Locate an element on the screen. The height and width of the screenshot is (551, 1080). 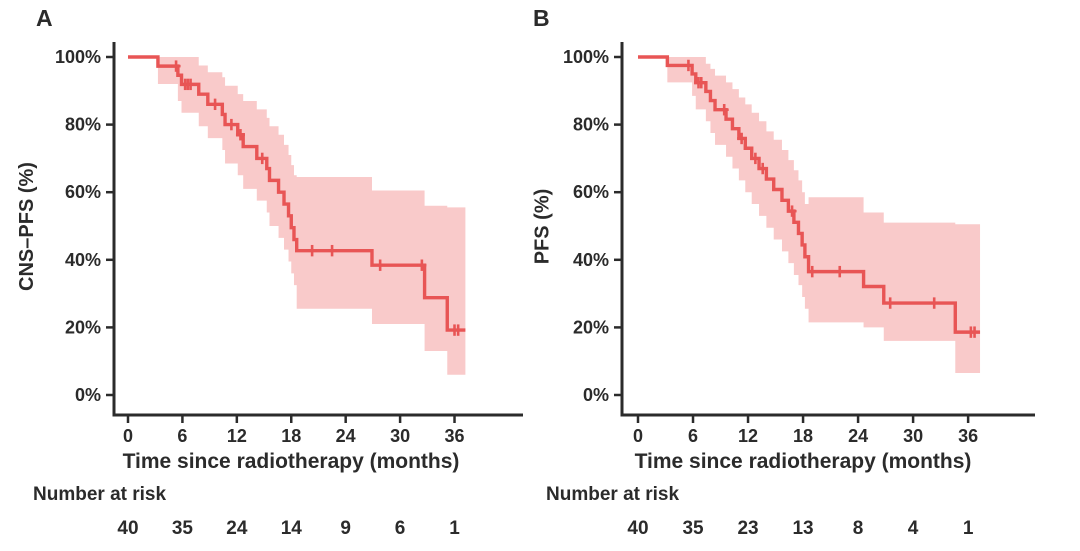
x-tick-label-a: 0 is located at coordinates (128, 436).